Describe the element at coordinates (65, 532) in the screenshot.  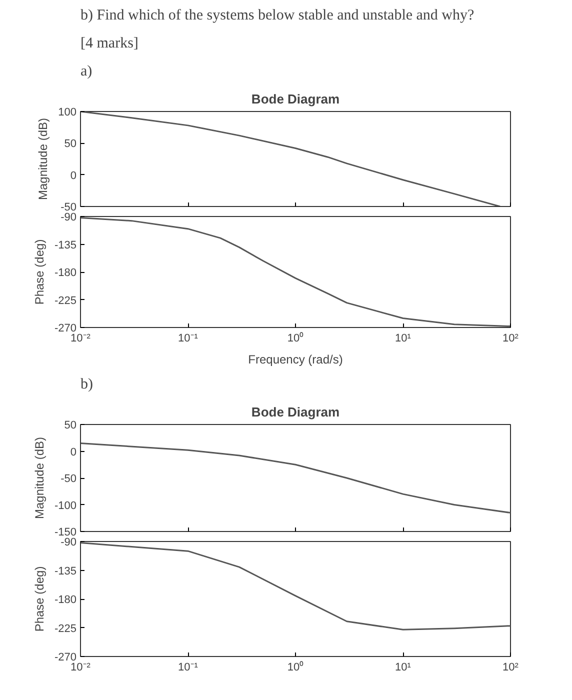
I see `y-tick-label: -150` at that location.